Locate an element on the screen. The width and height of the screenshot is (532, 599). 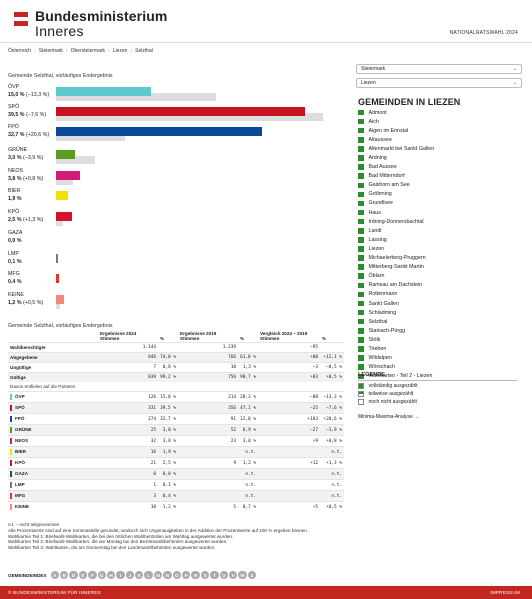
index-letter-button: D is located at coordinates (73, 575).